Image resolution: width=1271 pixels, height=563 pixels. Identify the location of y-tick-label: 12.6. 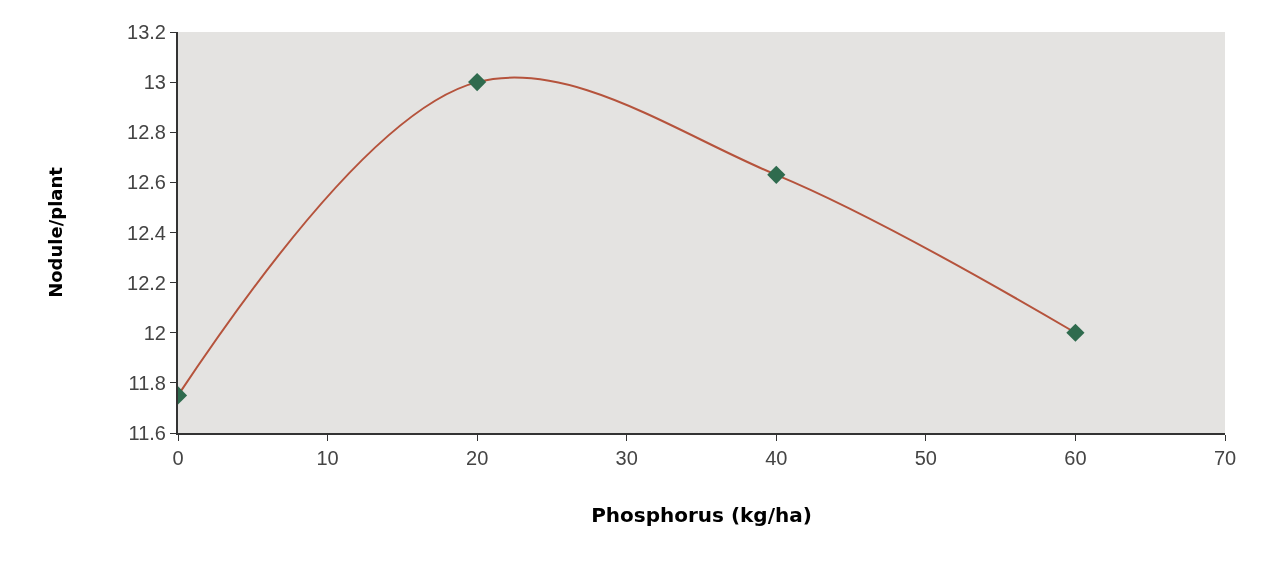
(146, 182).